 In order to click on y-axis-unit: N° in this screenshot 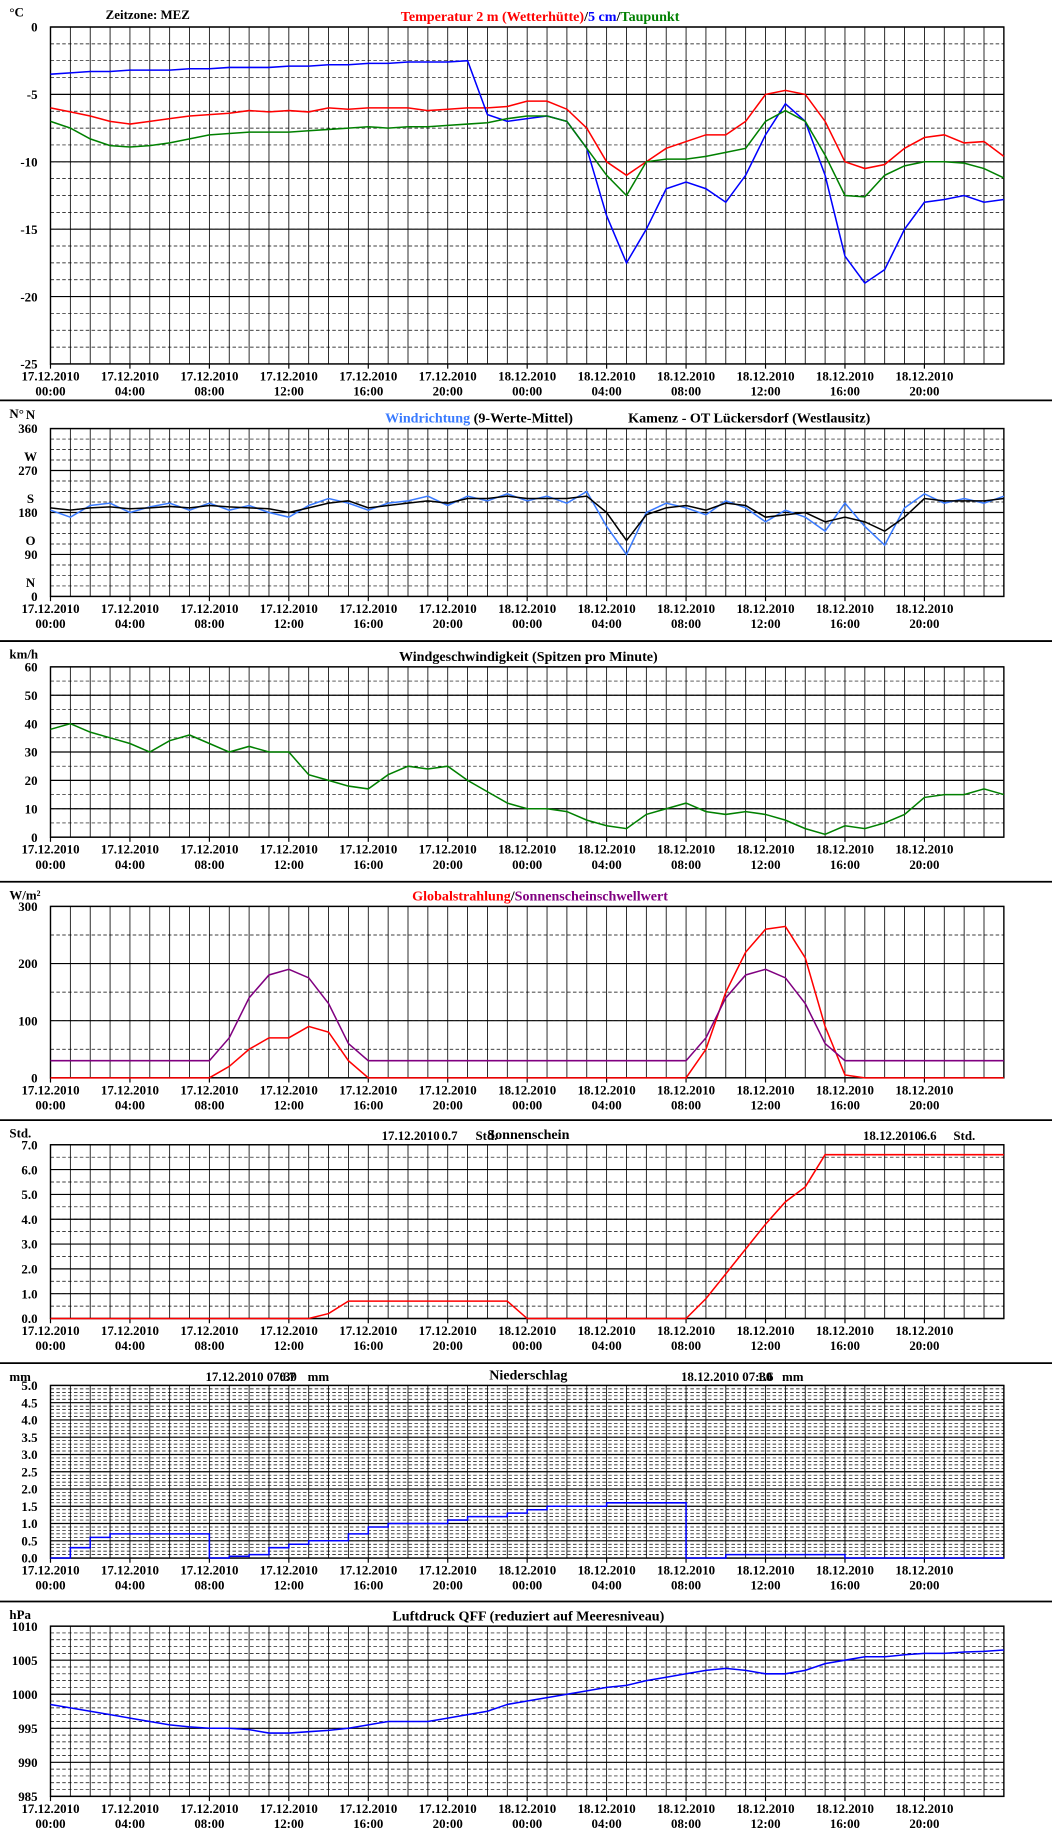, I will do `click(16, 413)`.